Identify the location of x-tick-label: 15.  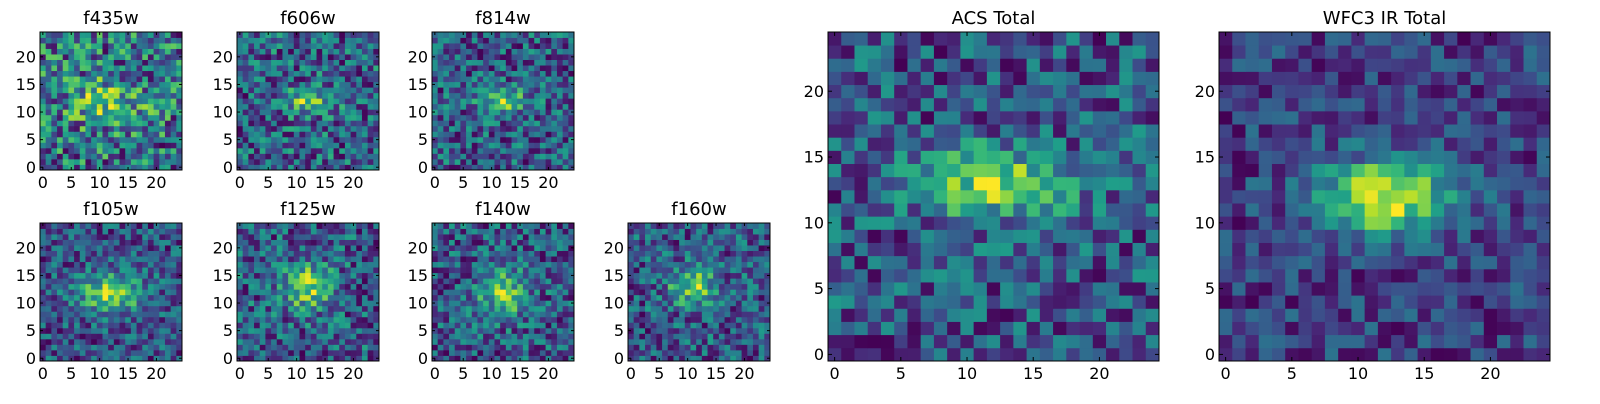
(716, 373).